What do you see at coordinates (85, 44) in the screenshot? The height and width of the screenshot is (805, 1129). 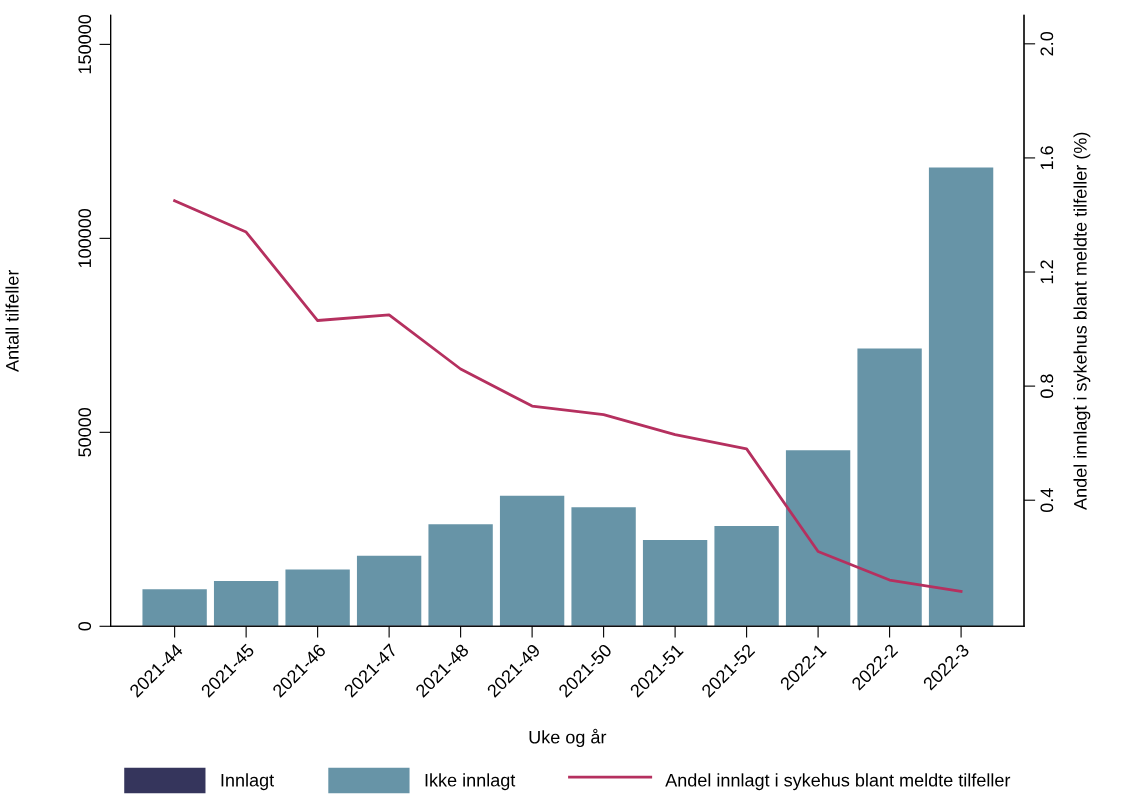 I see `y-tick-label: 150000` at bounding box center [85, 44].